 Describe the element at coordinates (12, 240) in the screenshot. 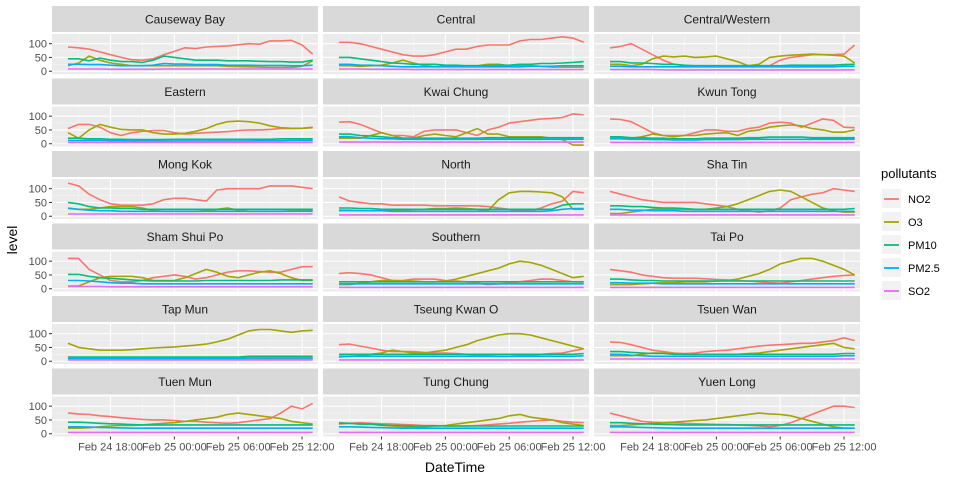

I see `y-axis-title: level` at that location.